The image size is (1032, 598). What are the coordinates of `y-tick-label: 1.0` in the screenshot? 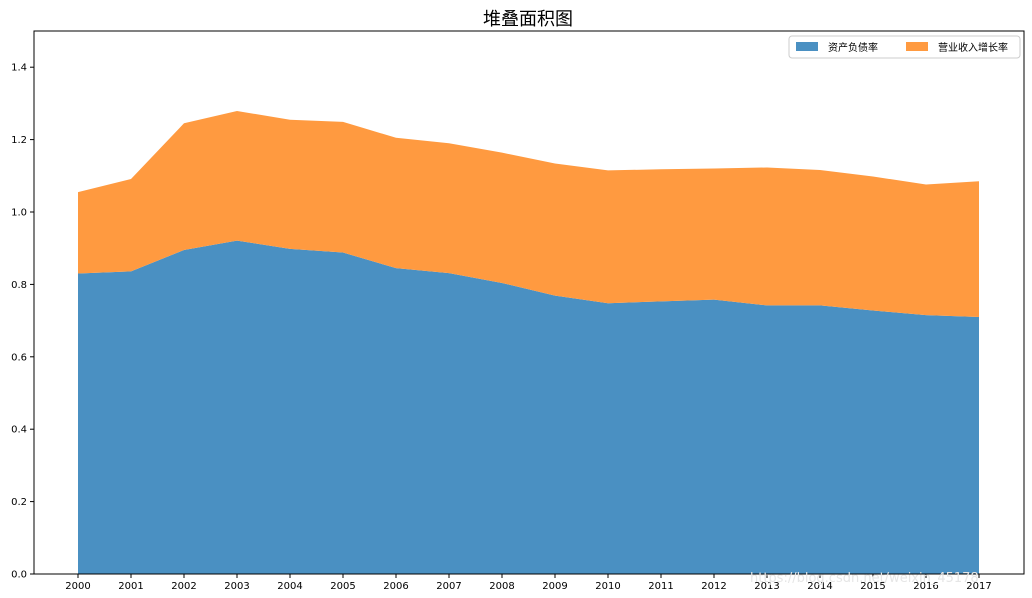 It's located at (19, 213).